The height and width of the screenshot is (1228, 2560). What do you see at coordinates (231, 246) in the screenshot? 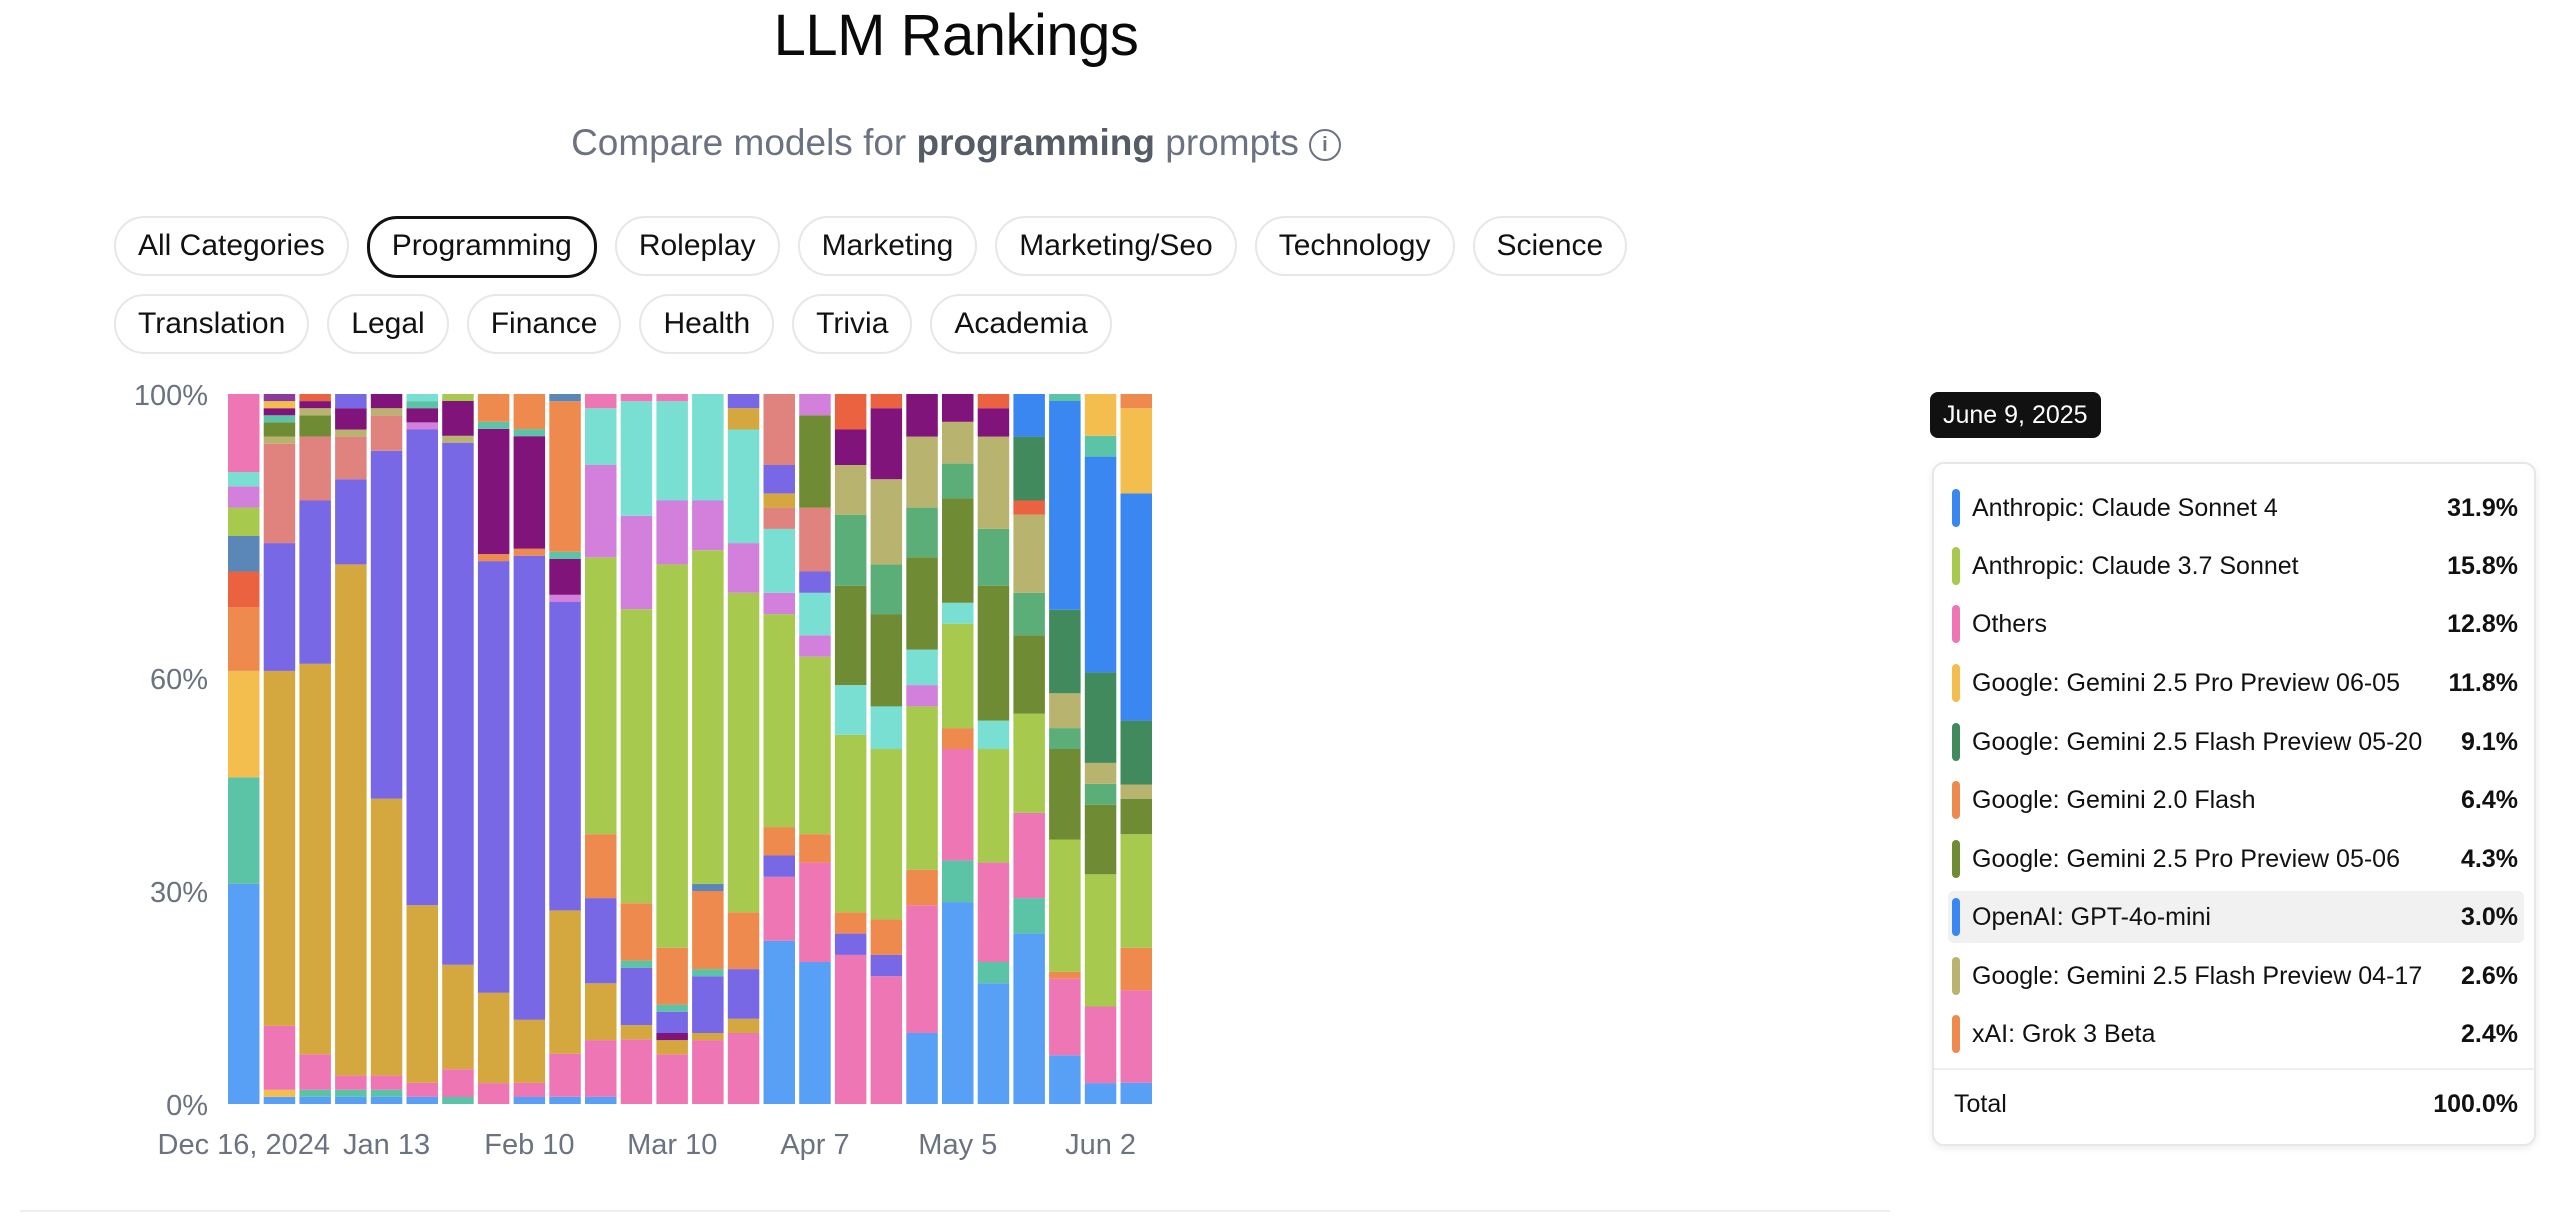
I see `chip-all-categories: All Categories` at bounding box center [231, 246].